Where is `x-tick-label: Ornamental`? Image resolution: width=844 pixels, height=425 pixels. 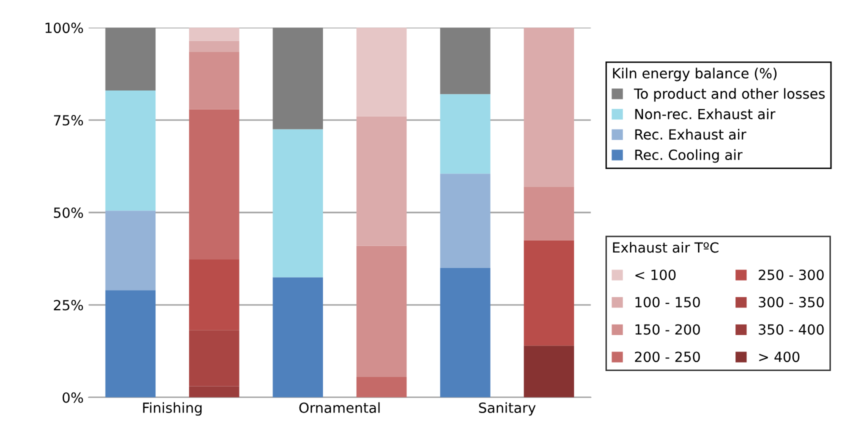 x-tick-label: Ornamental is located at coordinates (339, 407).